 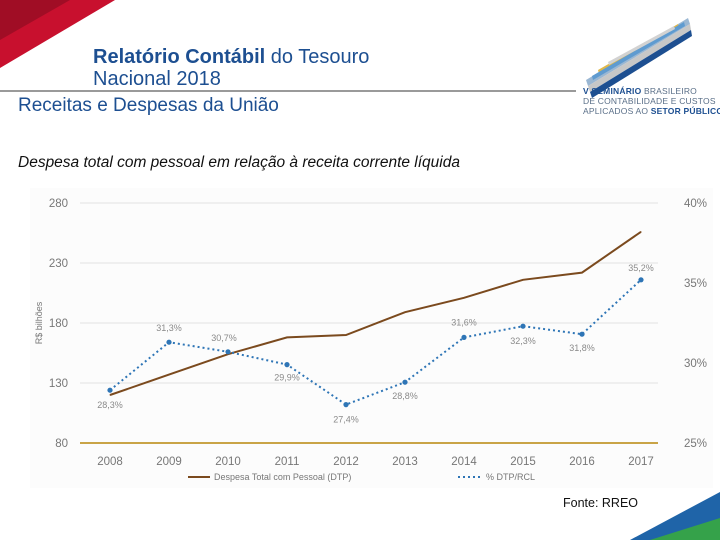 What do you see at coordinates (228, 462) in the screenshot?
I see `x-tick-label: 2010` at bounding box center [228, 462].